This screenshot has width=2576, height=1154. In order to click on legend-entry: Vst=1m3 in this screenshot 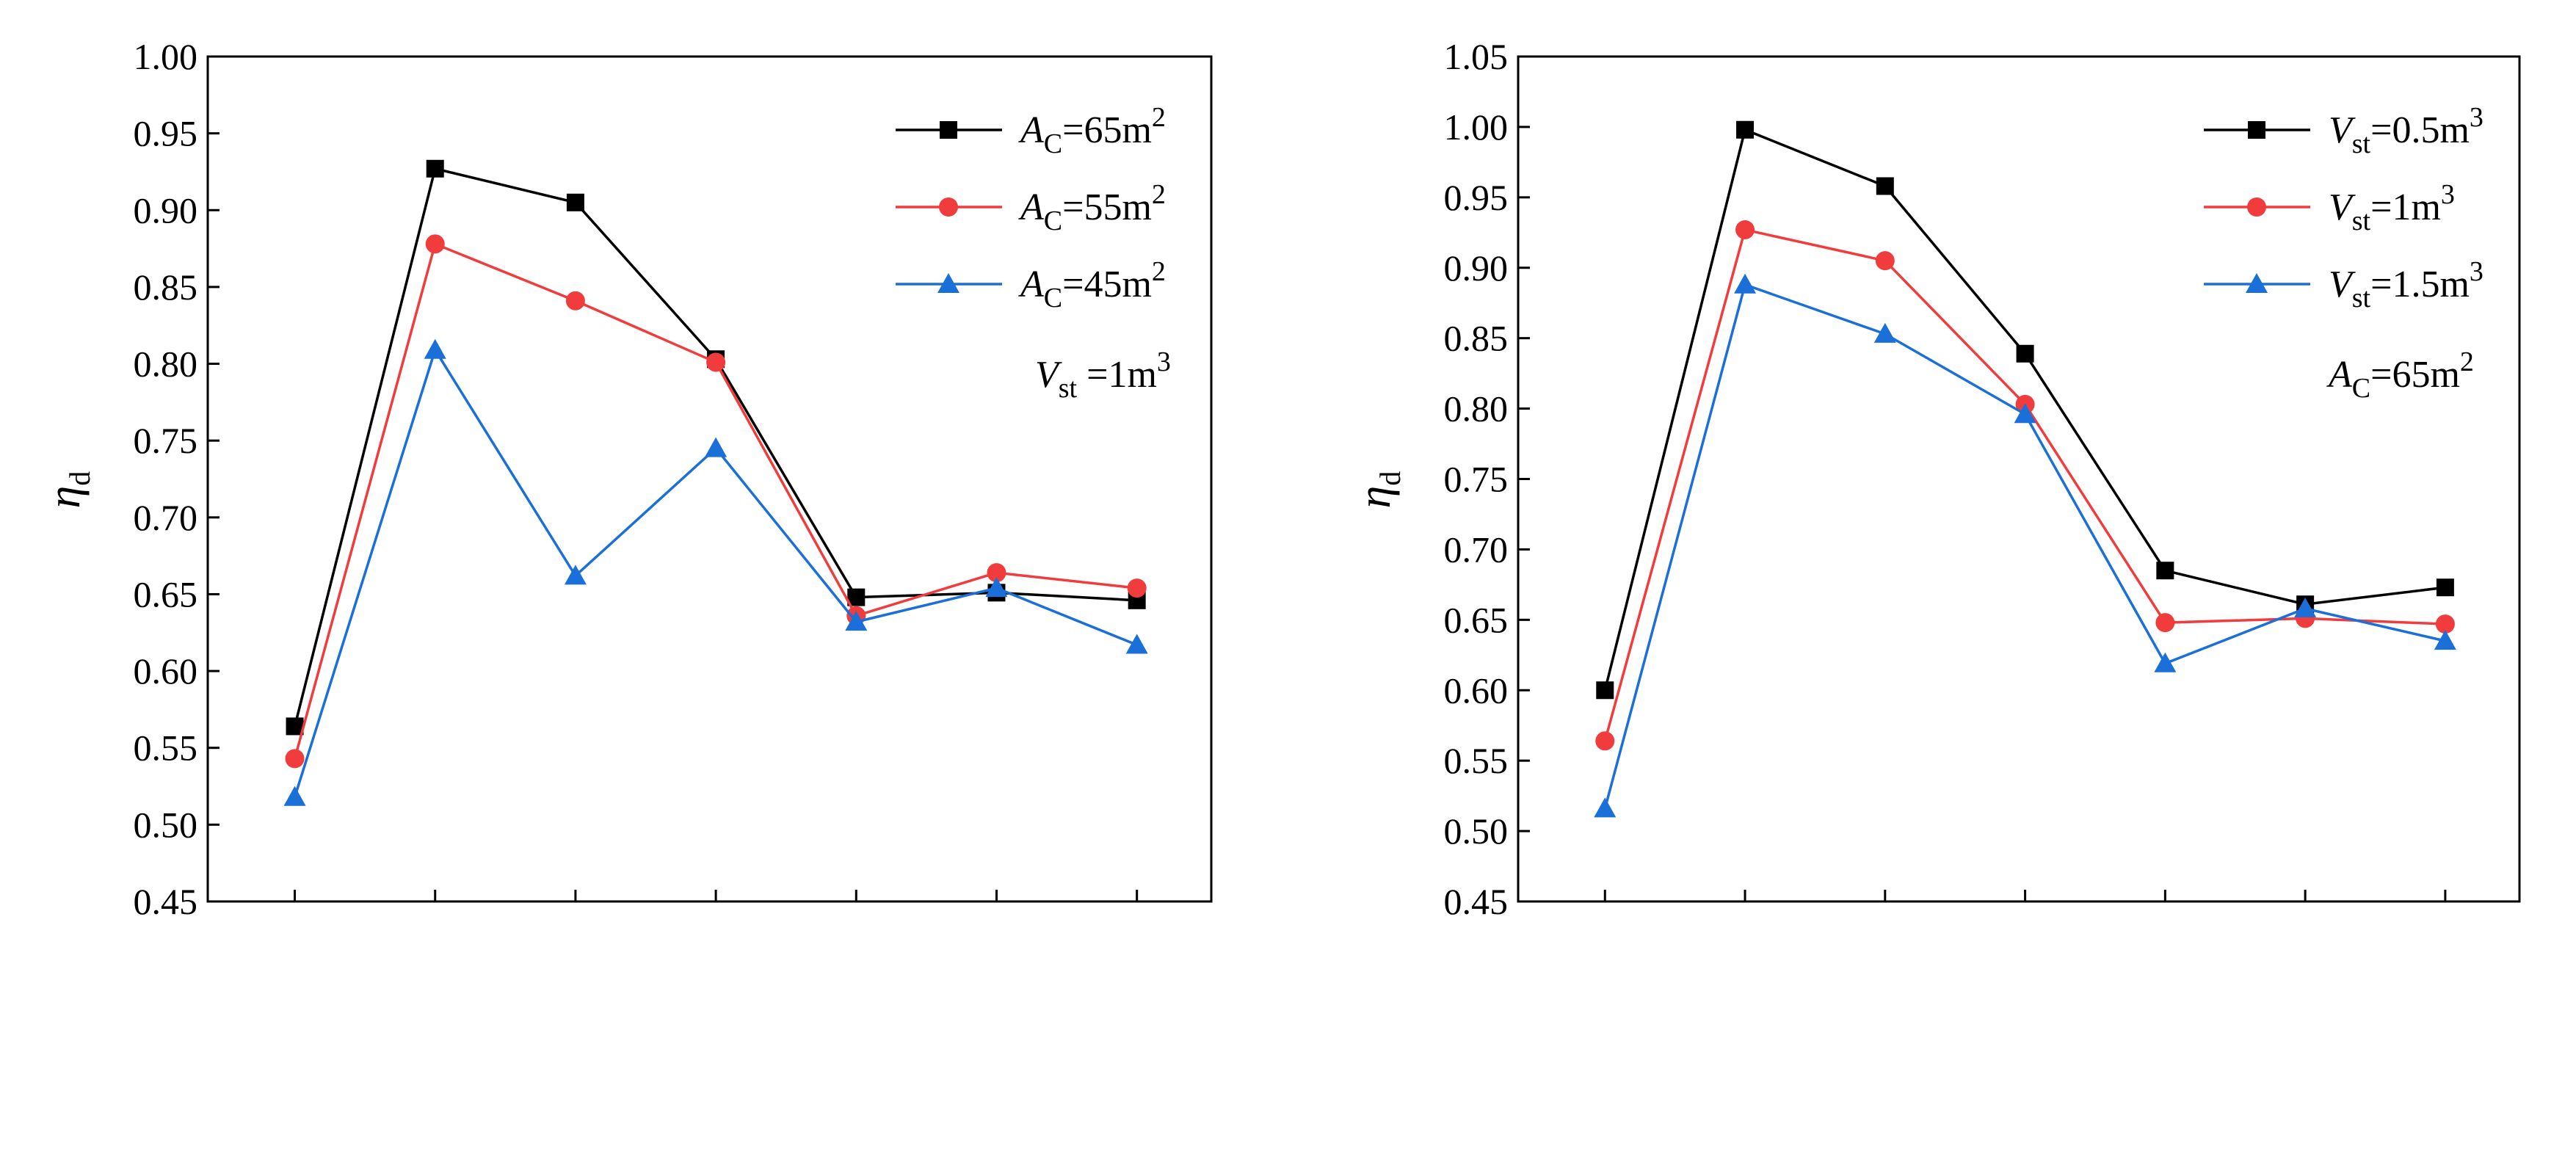, I will do `click(2330, 207)`.